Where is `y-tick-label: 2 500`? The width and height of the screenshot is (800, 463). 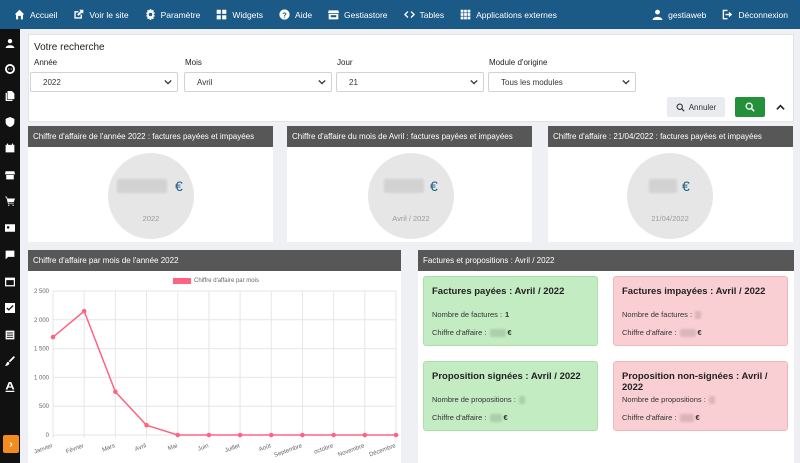
y-tick-label: 2 500 is located at coordinates (42, 292).